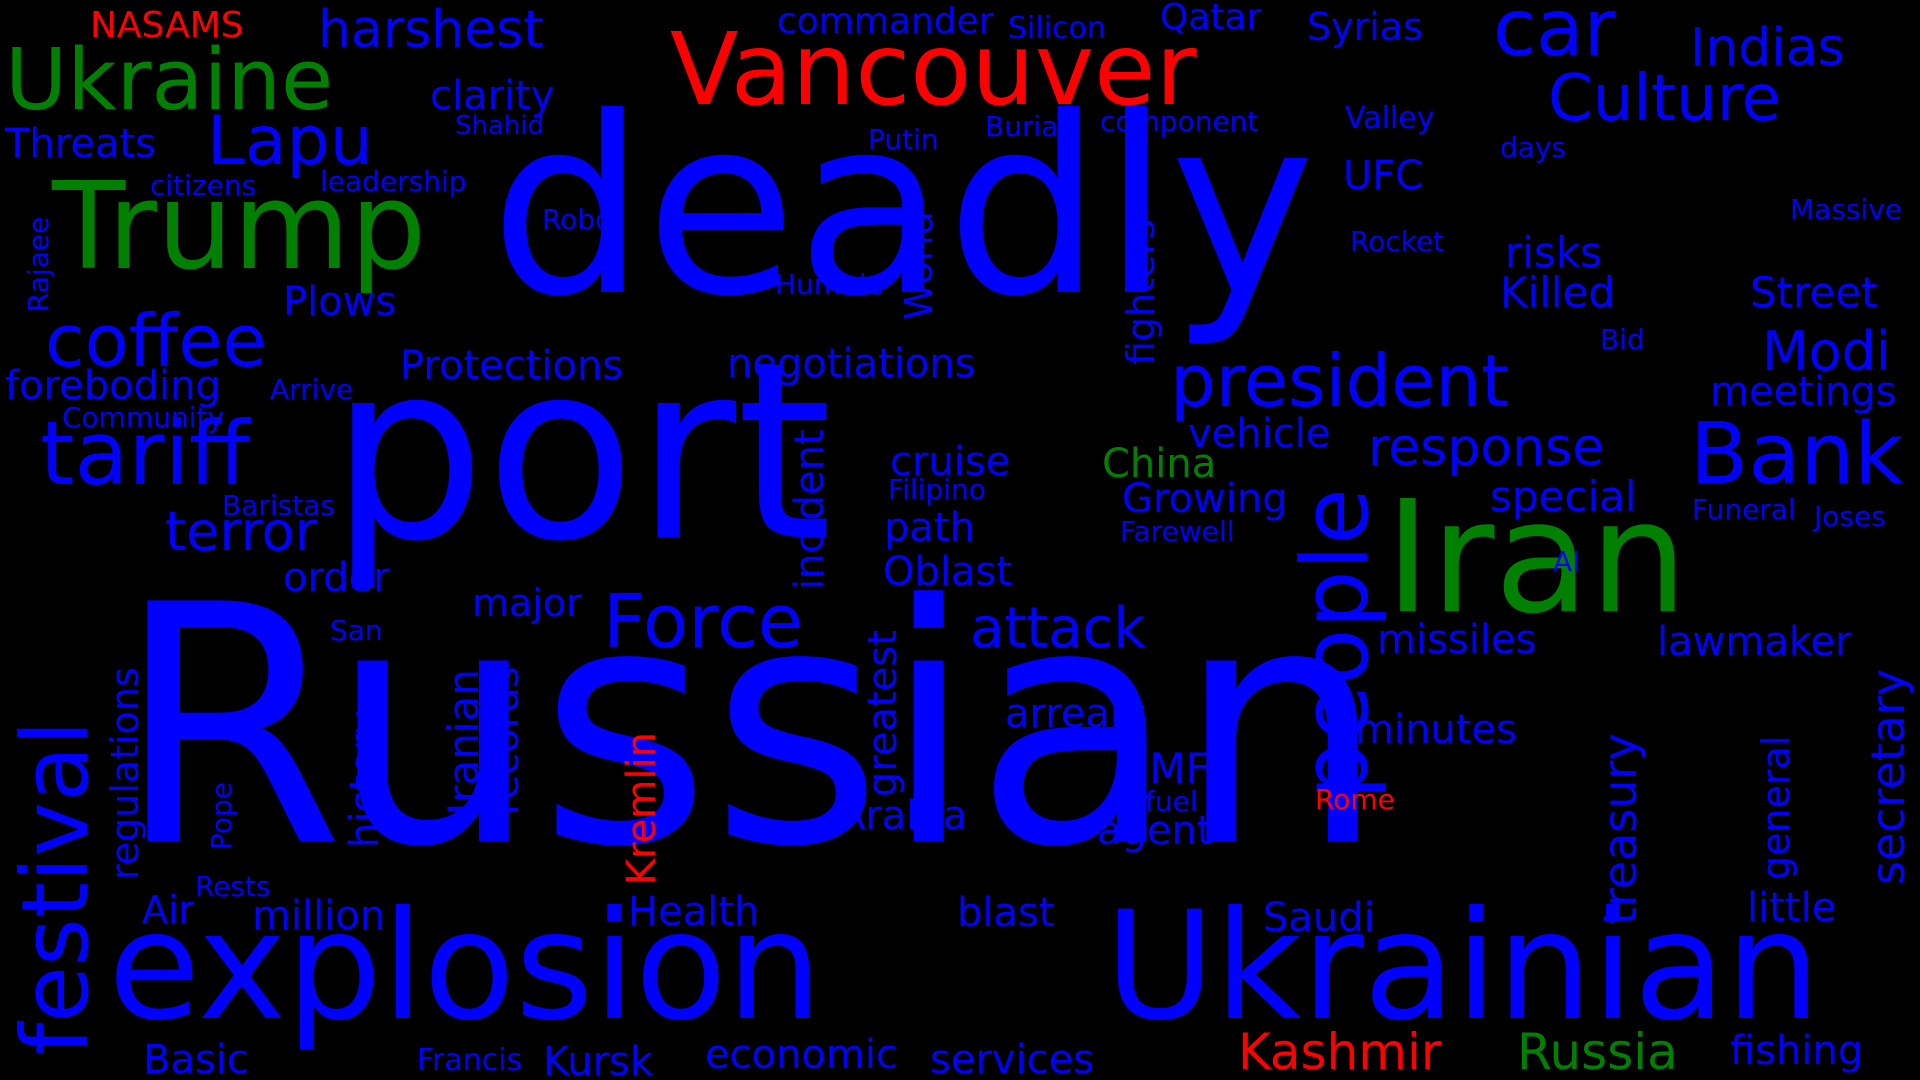 The image size is (1920, 1080). I want to click on word-russia: Russia, so click(1597, 1051).